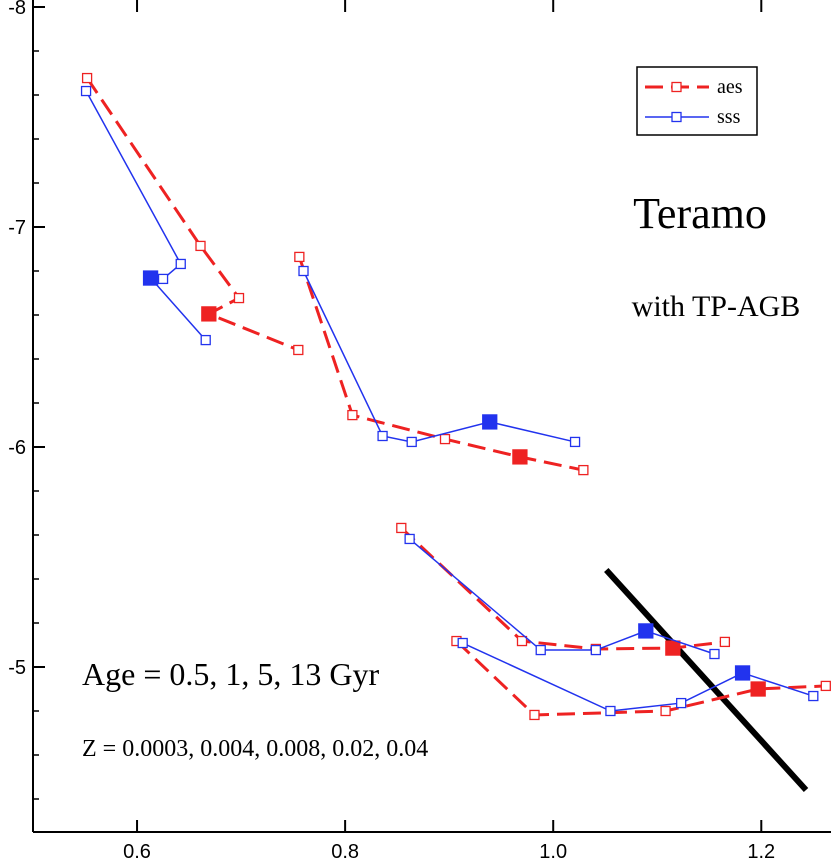 This screenshot has width=831, height=866. I want to click on x-tick-label: 1.2, so click(761, 852).